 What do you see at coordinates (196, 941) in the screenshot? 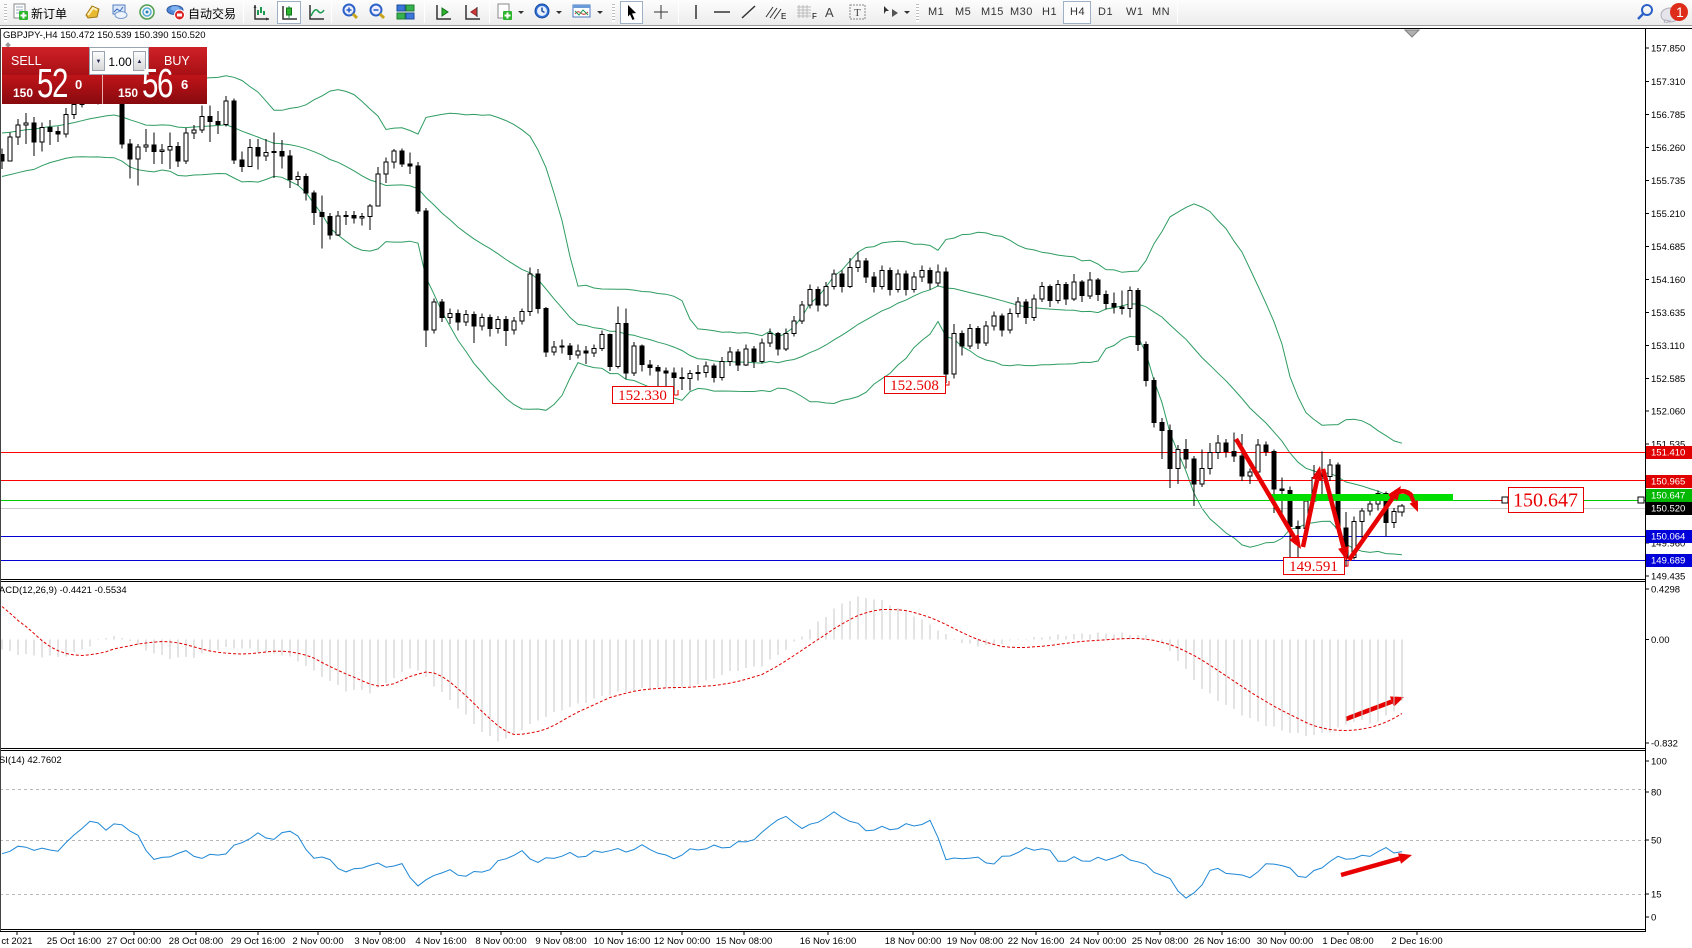
I see `svg-text: 28 Oct 08:00` at bounding box center [196, 941].